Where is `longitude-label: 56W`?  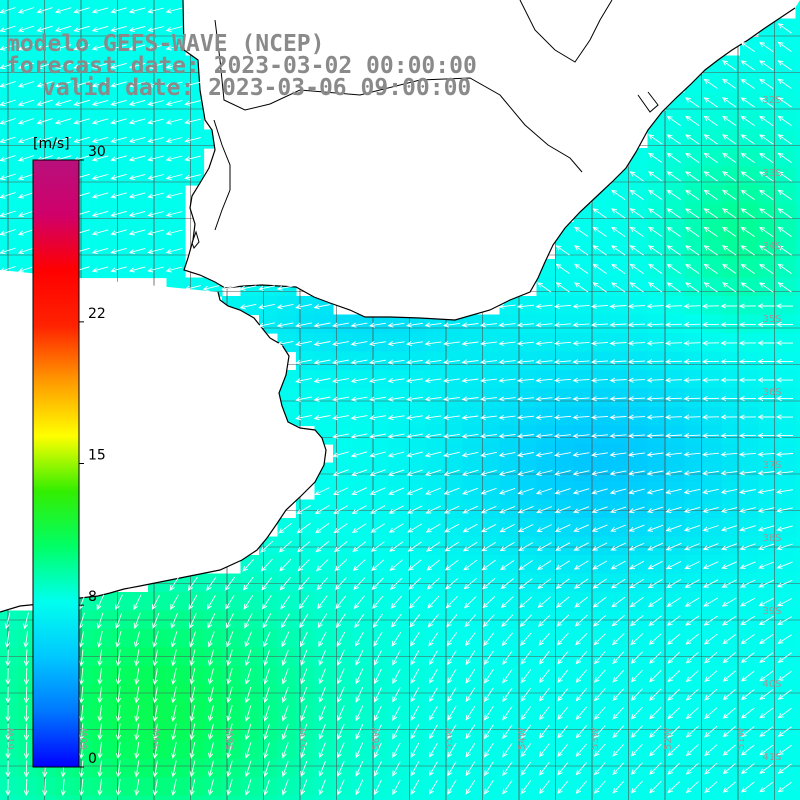
longitude-label: 56W is located at coordinates (376, 738).